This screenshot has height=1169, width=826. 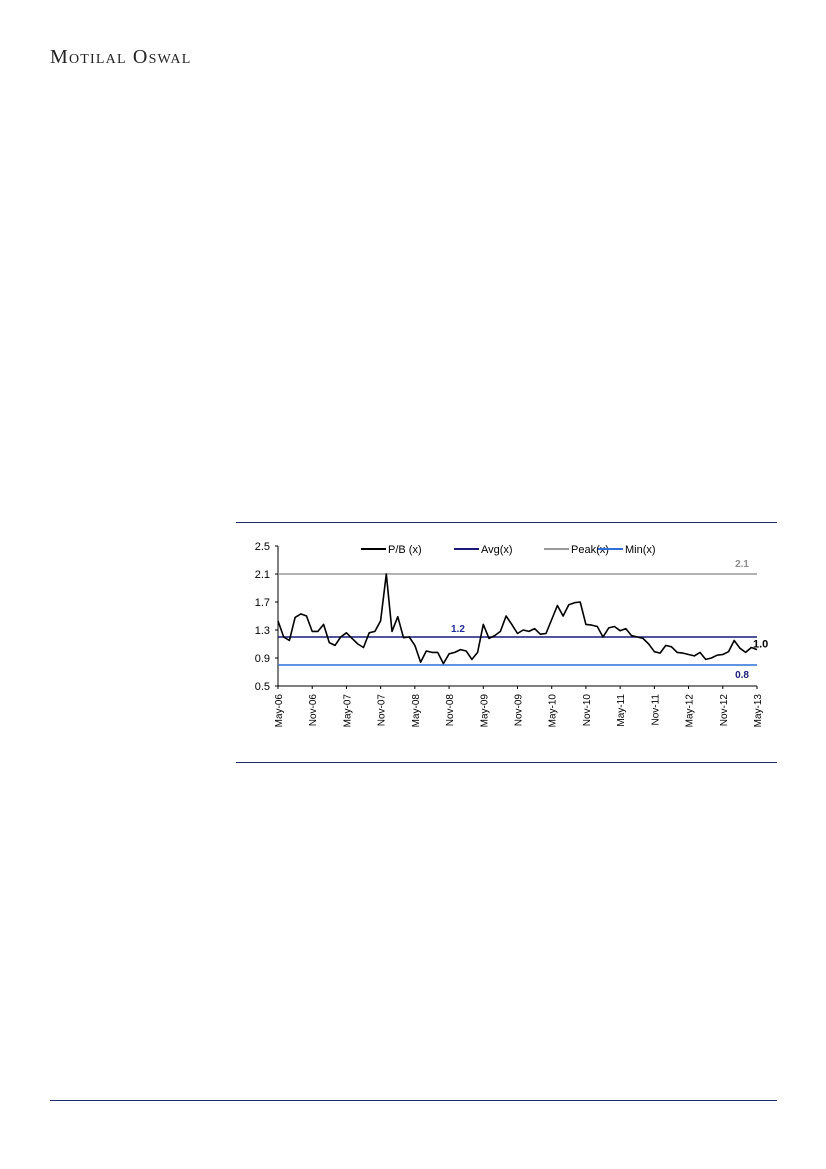 What do you see at coordinates (519, 710) in the screenshot?
I see `x-tick-label: Nov-09` at bounding box center [519, 710].